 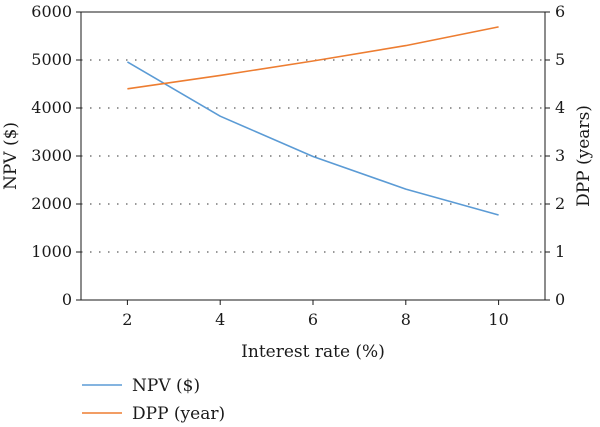 I want to click on right-y-tick-label: 2, so click(x=560, y=203).